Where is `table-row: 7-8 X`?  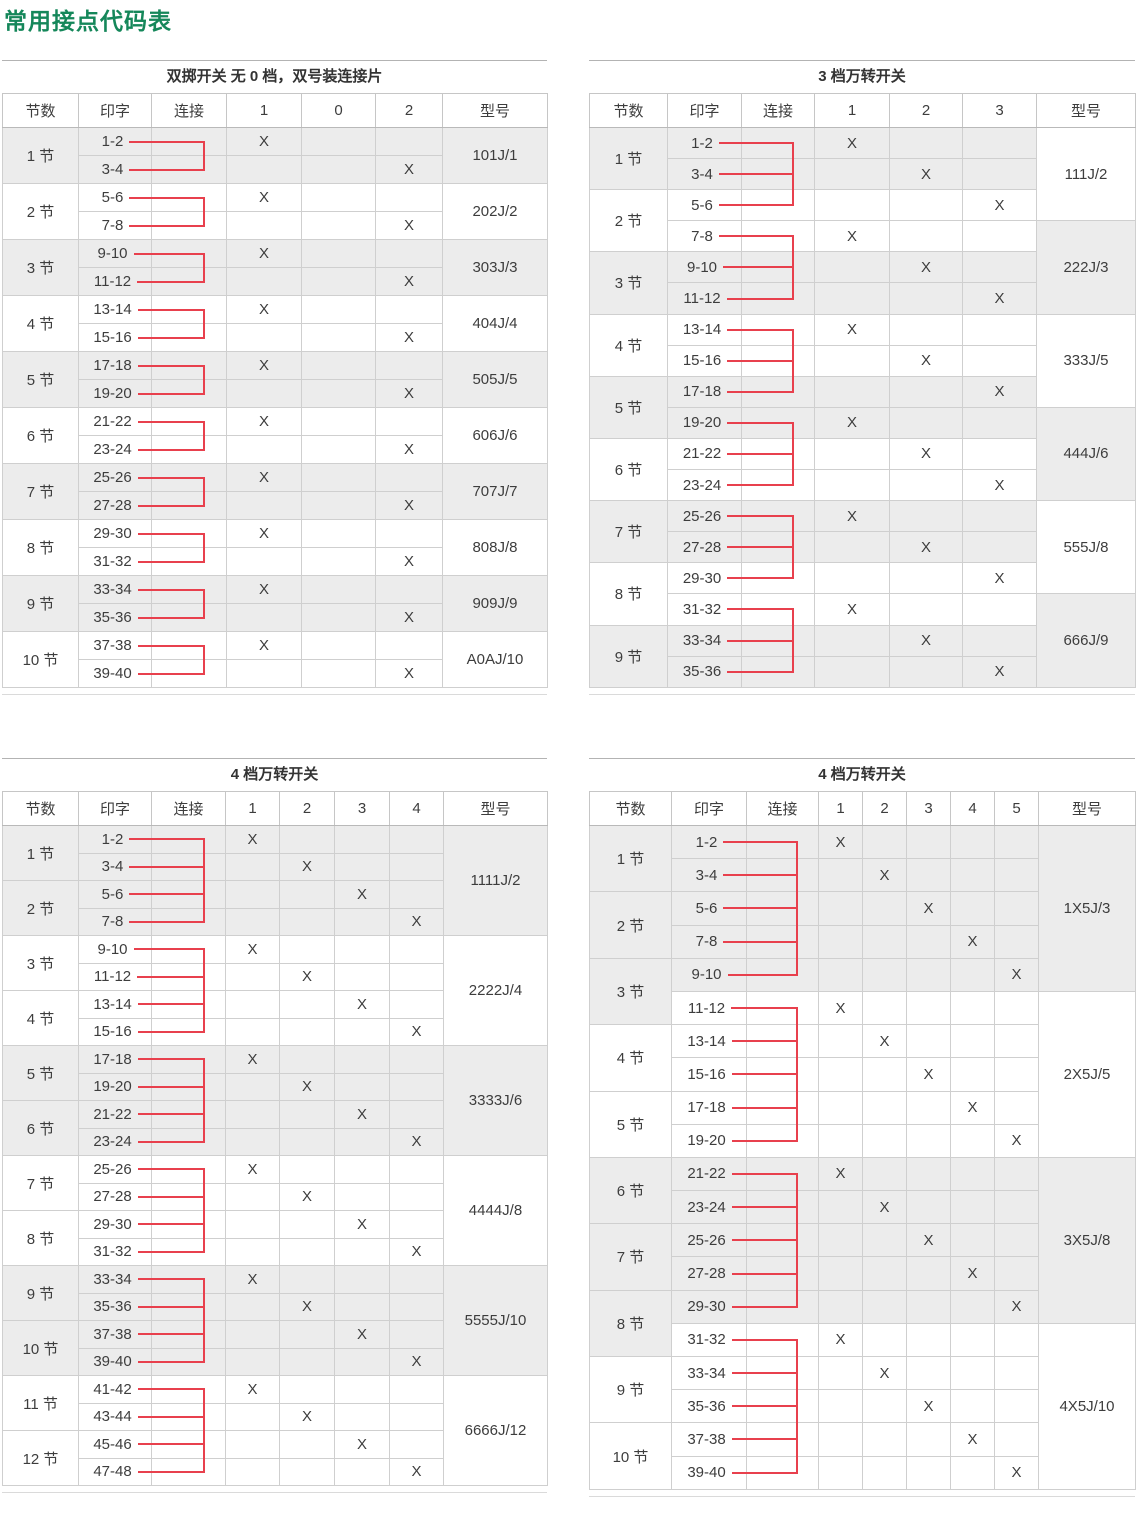
table-row: 7-8 X is located at coordinates (863, 941).